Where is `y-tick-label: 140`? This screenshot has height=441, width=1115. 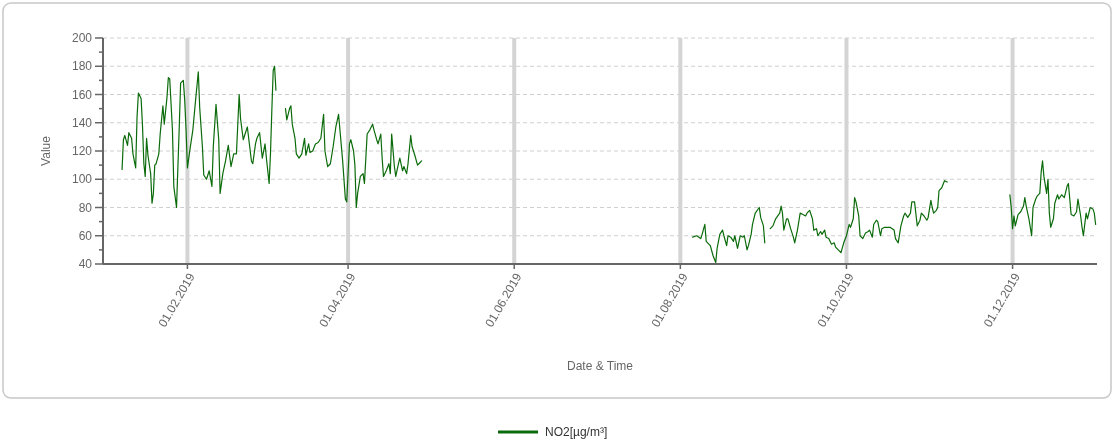
y-tick-label: 140 is located at coordinates (82, 122).